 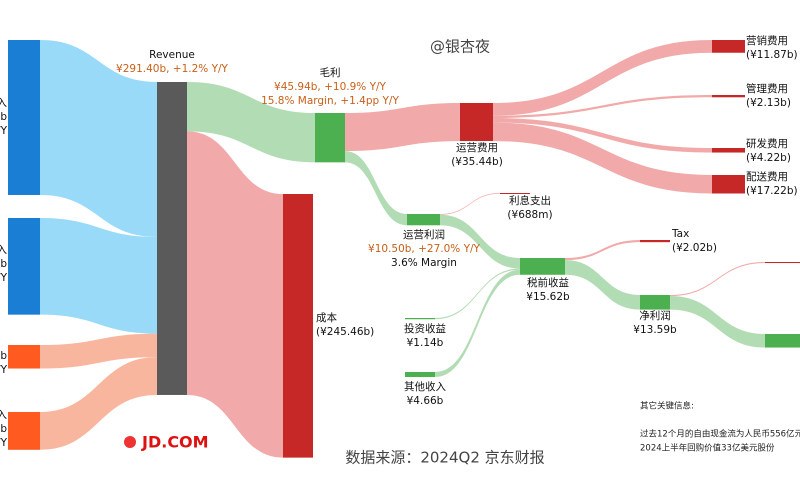 I want to click on node-label: 利息支出, so click(x=530, y=200).